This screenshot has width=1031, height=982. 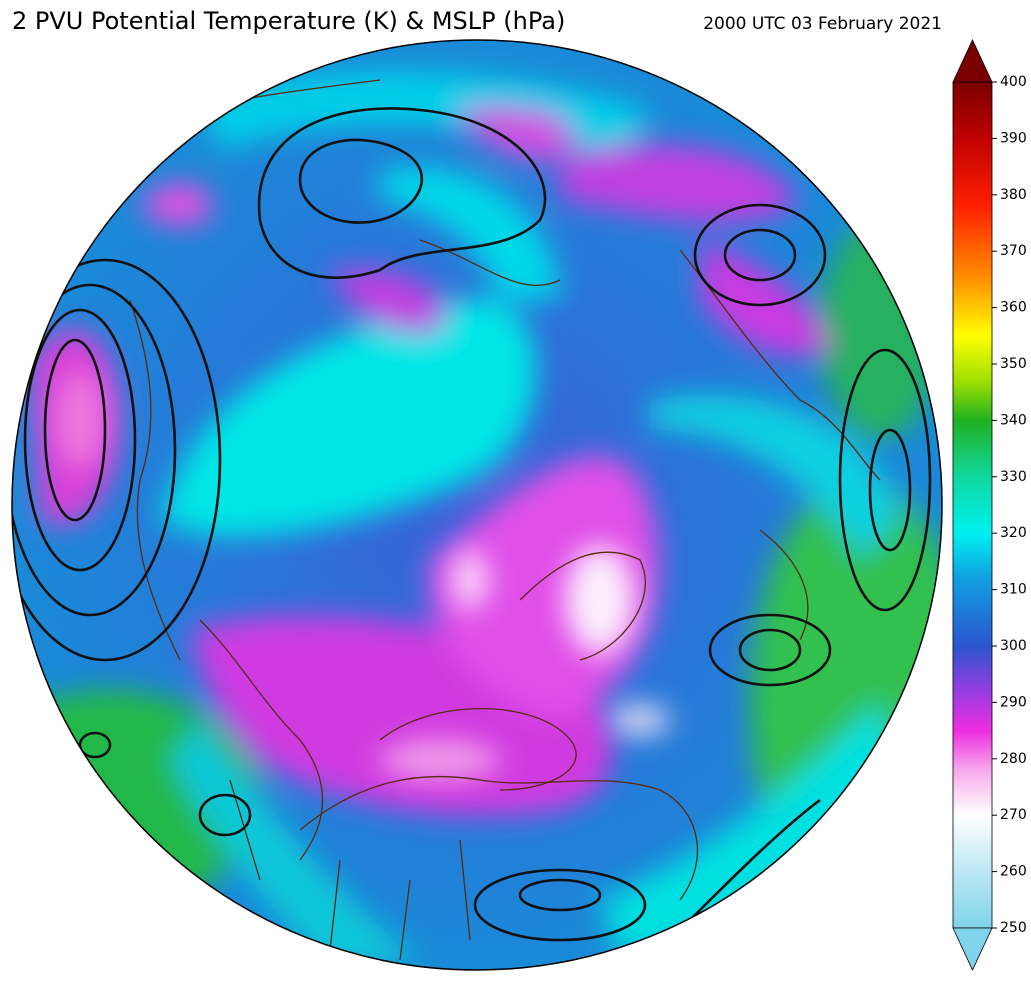 What do you see at coordinates (1013, 195) in the screenshot?
I see `tick-label: 380` at bounding box center [1013, 195].